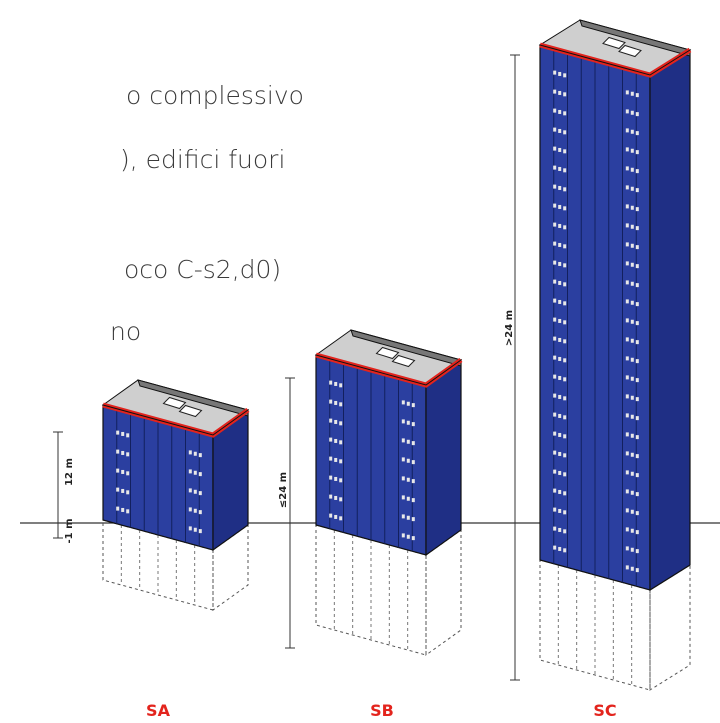  What do you see at coordinates (125, 331) in the screenshot?
I see `intro-line: no` at bounding box center [125, 331].